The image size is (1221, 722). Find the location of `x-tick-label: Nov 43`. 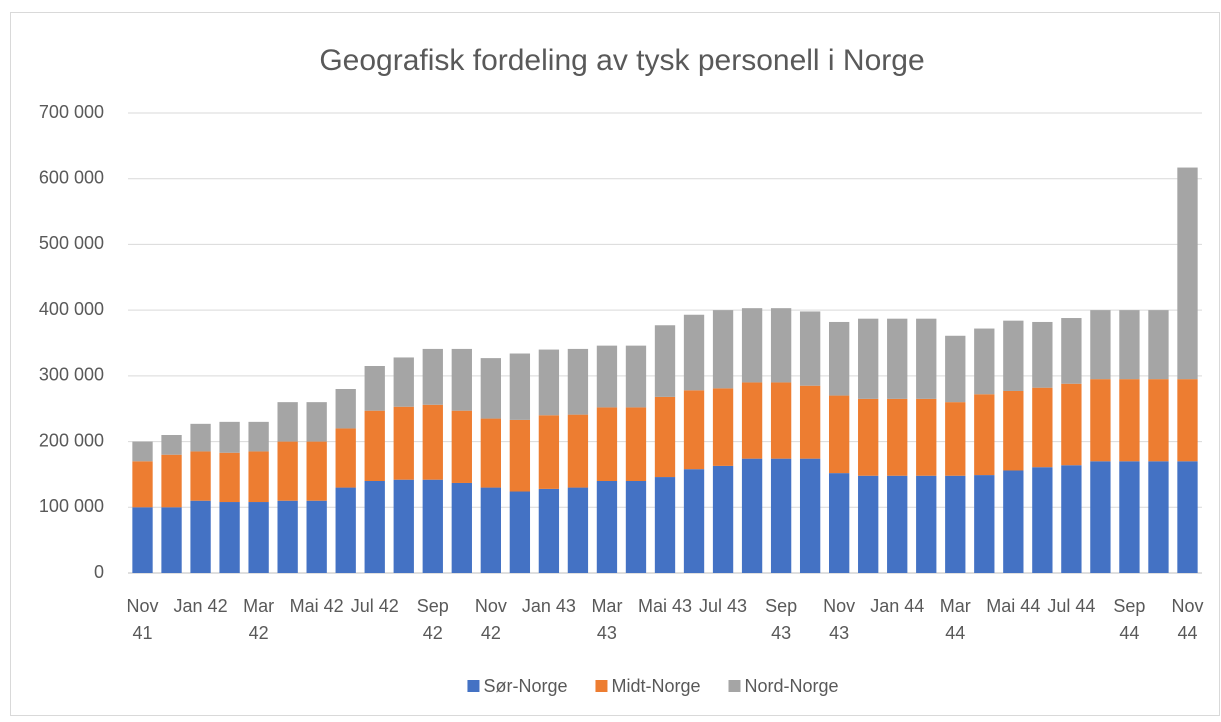

x-tick-label: Nov 43 is located at coordinates (839, 619).